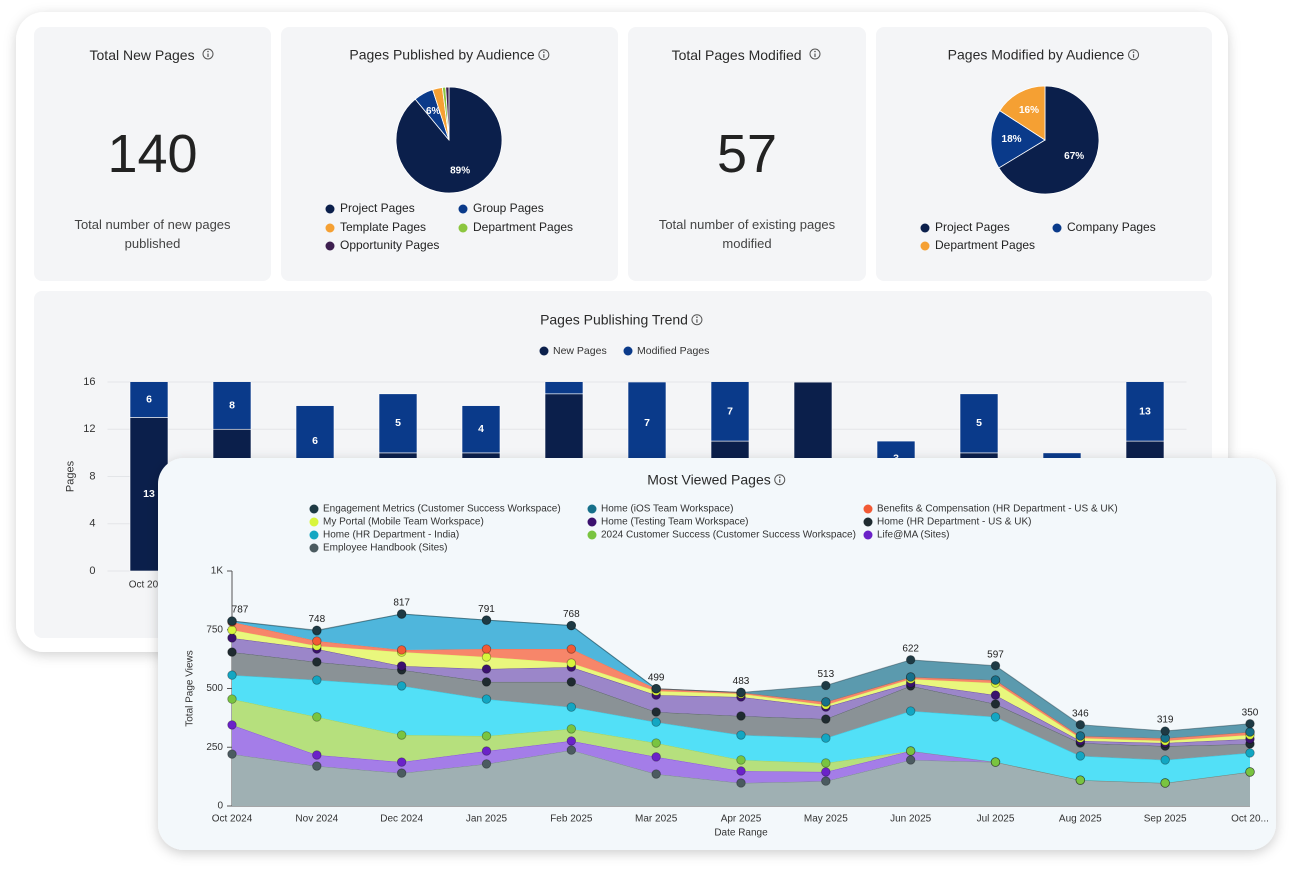 The height and width of the screenshot is (870, 1292). What do you see at coordinates (996, 819) in the screenshot?
I see `x-tick-label: Jul 2025` at bounding box center [996, 819].